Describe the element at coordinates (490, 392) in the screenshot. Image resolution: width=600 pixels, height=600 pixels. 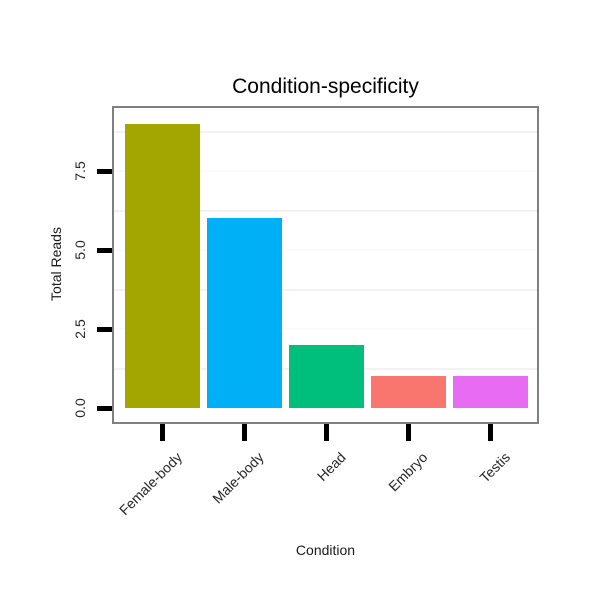
I see `bar-testis` at that location.